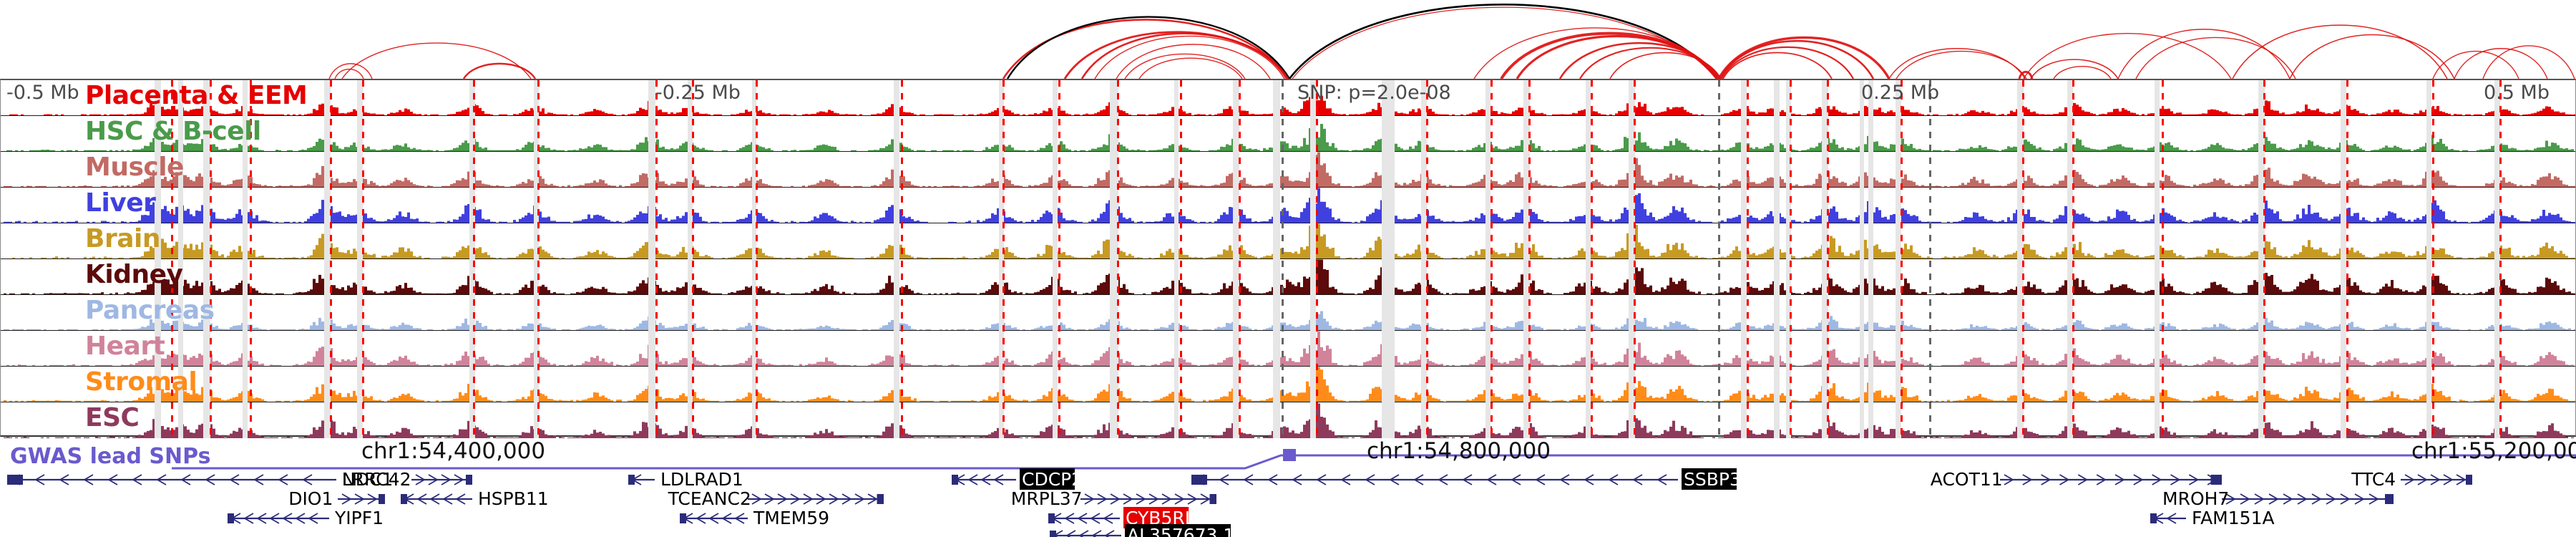 The image size is (2576, 537). I want to click on track-heart: Heart, so click(1288, 349).